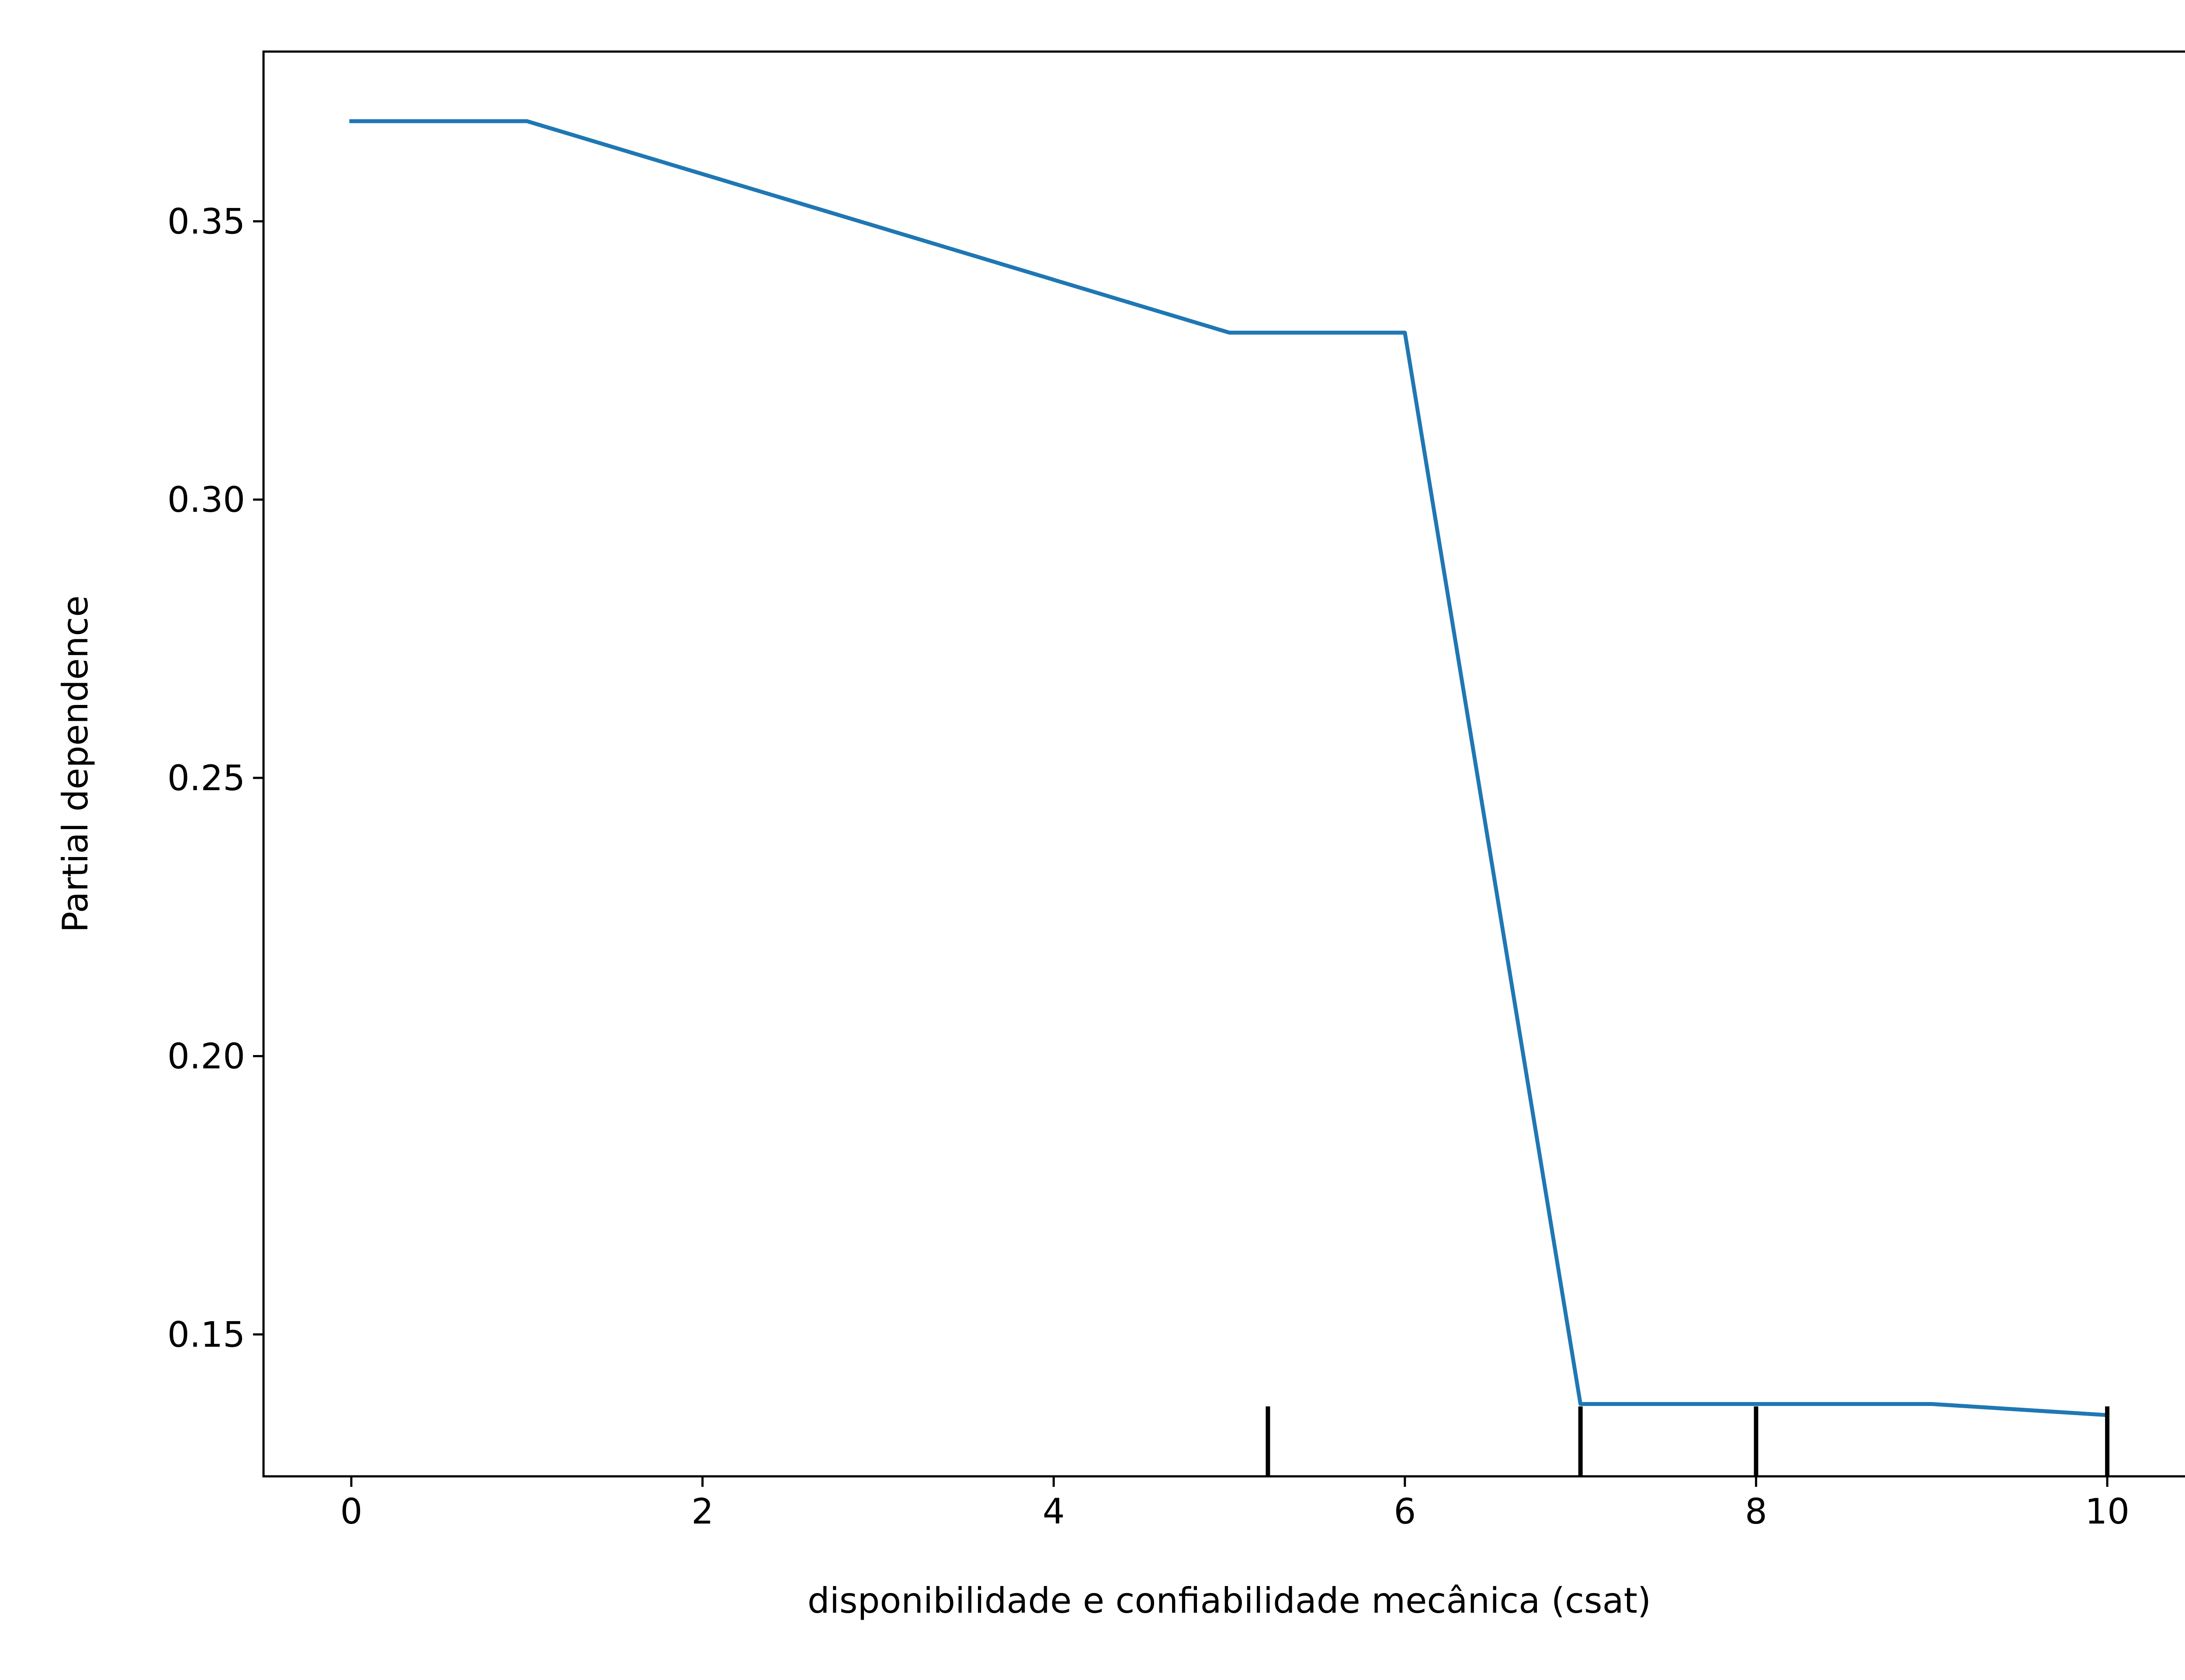 The width and height of the screenshot is (2185, 1680). Describe the element at coordinates (206, 500) in the screenshot. I see `y-tick-label-3: 0.30` at that location.